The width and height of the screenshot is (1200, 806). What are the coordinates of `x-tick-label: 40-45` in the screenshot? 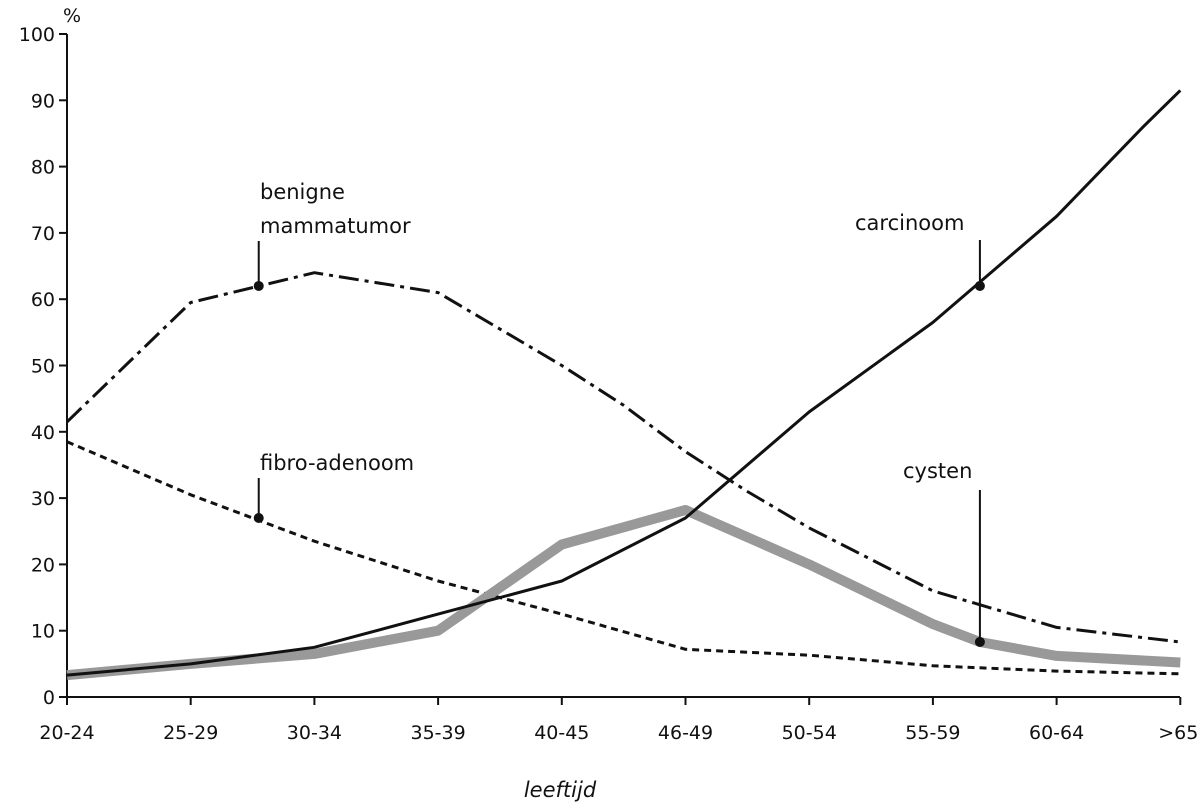 It's located at (561, 733).